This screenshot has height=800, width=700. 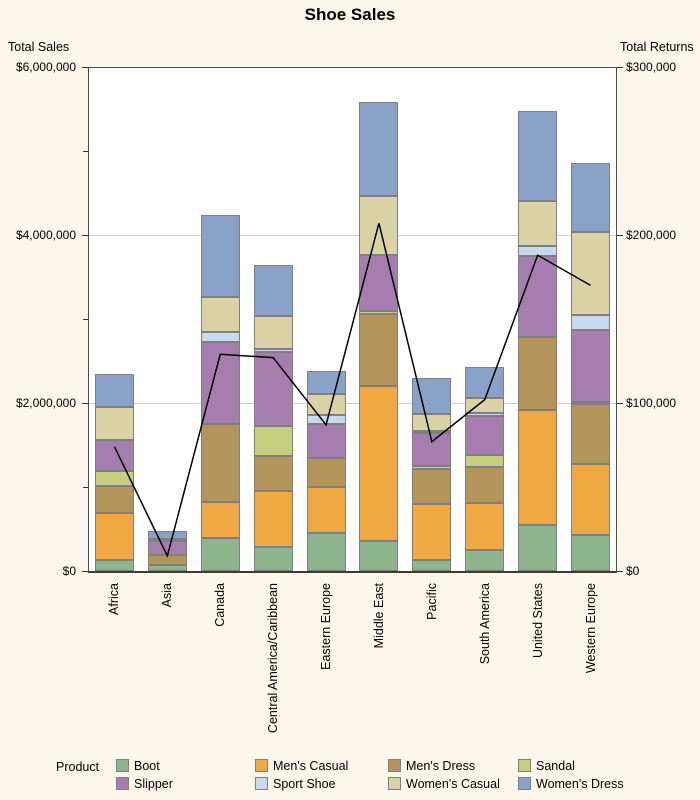 I want to click on x-axis-label: South America, so click(x=485, y=624).